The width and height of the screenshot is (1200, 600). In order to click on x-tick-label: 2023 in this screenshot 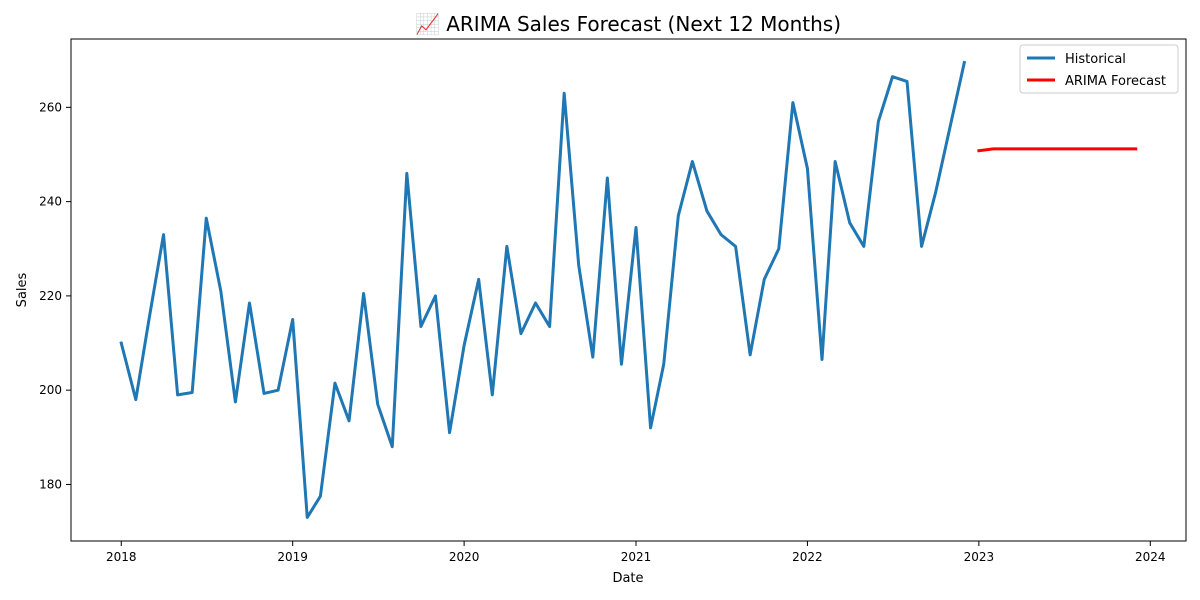, I will do `click(979, 557)`.